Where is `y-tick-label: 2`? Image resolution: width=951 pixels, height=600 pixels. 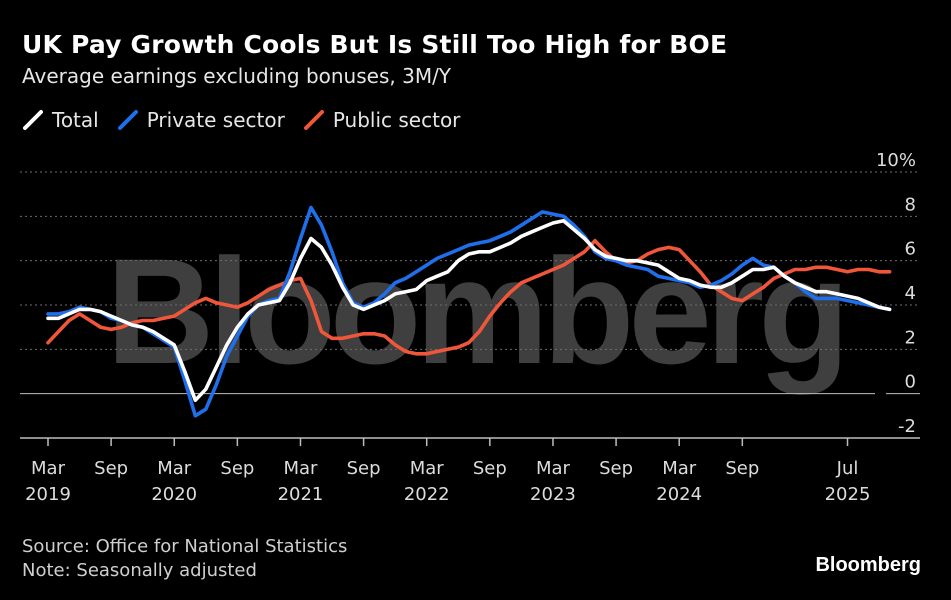
y-tick-label: 2 is located at coordinates (910, 337).